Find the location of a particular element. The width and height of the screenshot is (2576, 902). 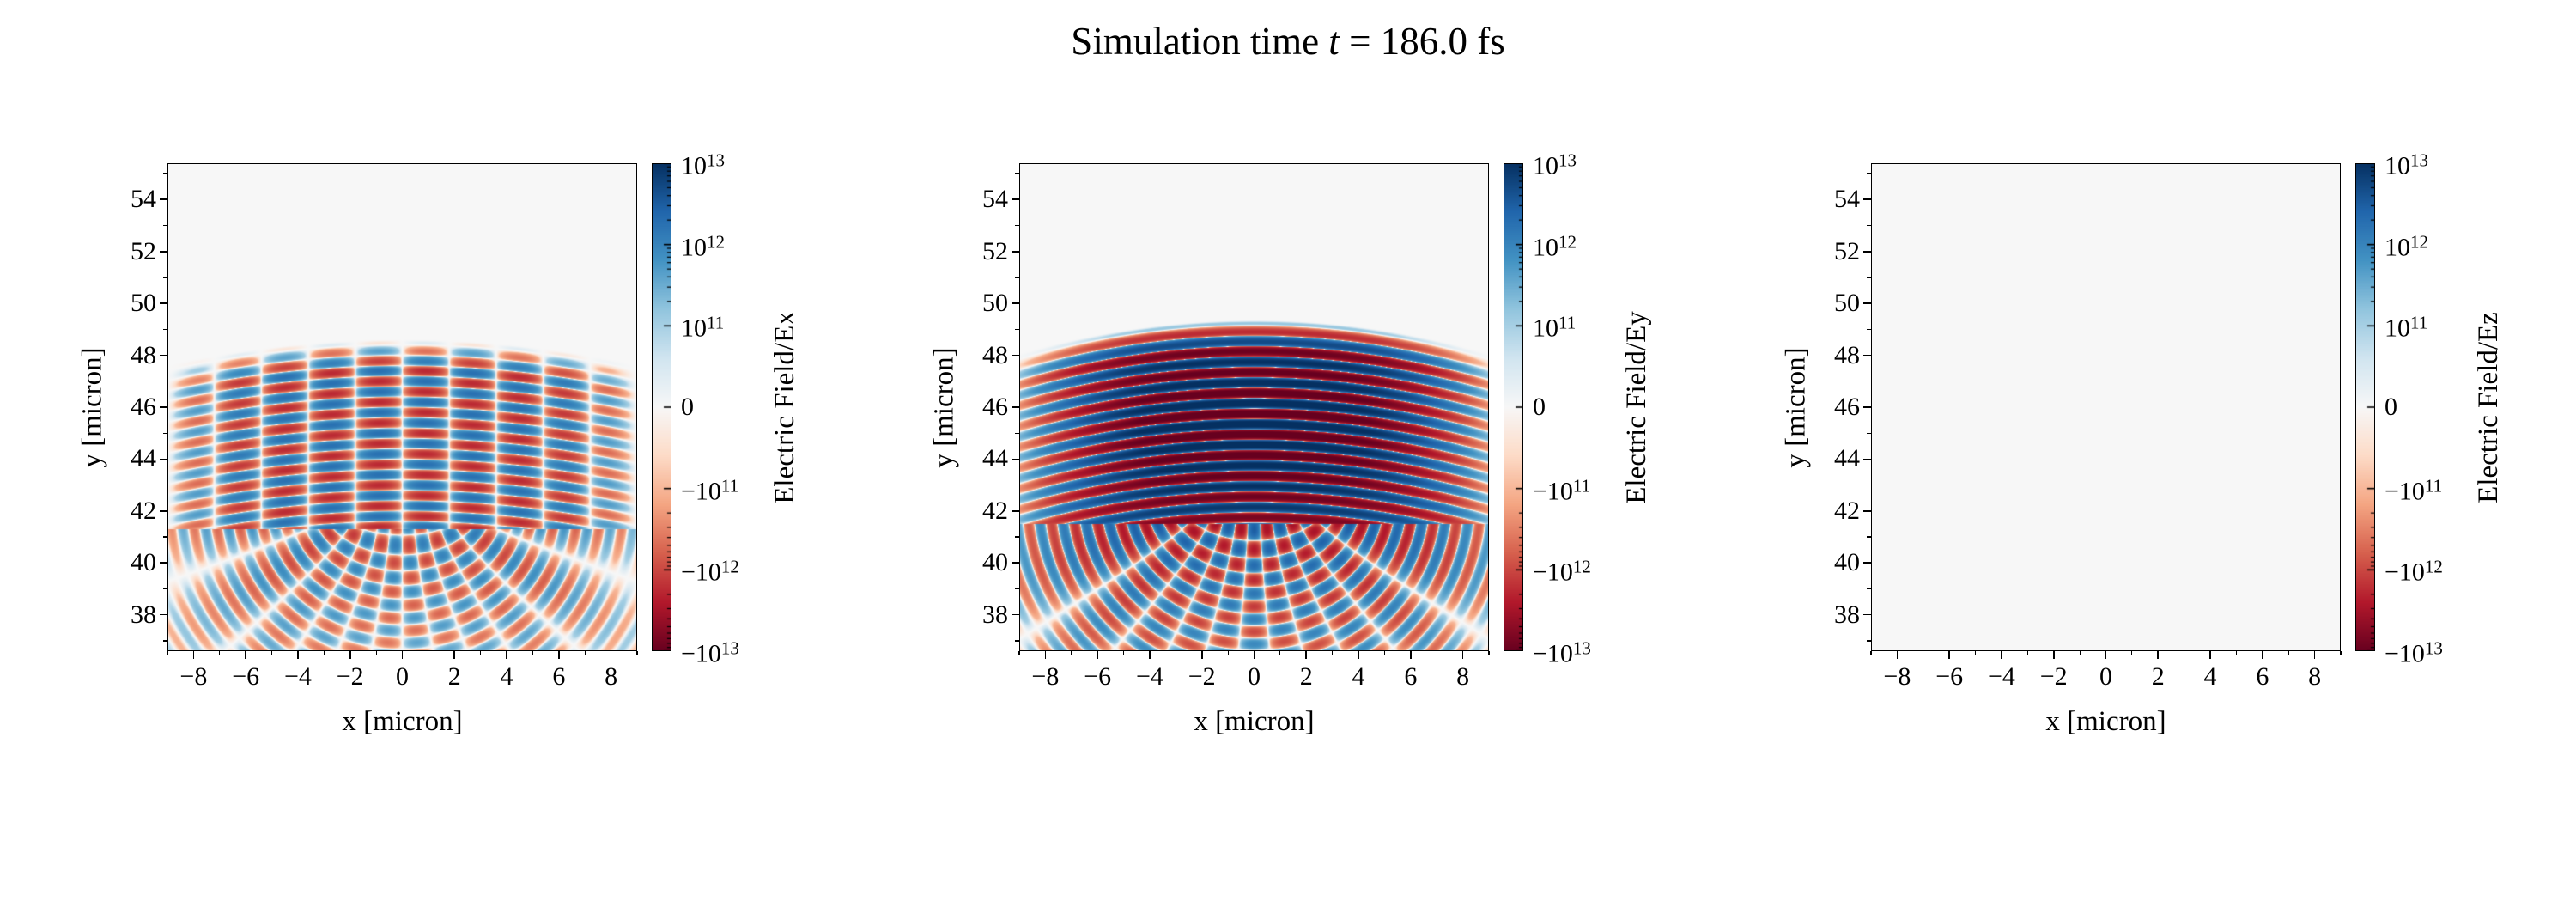

figure-title: Simulation time t = 186.0 fs is located at coordinates (1288, 41).